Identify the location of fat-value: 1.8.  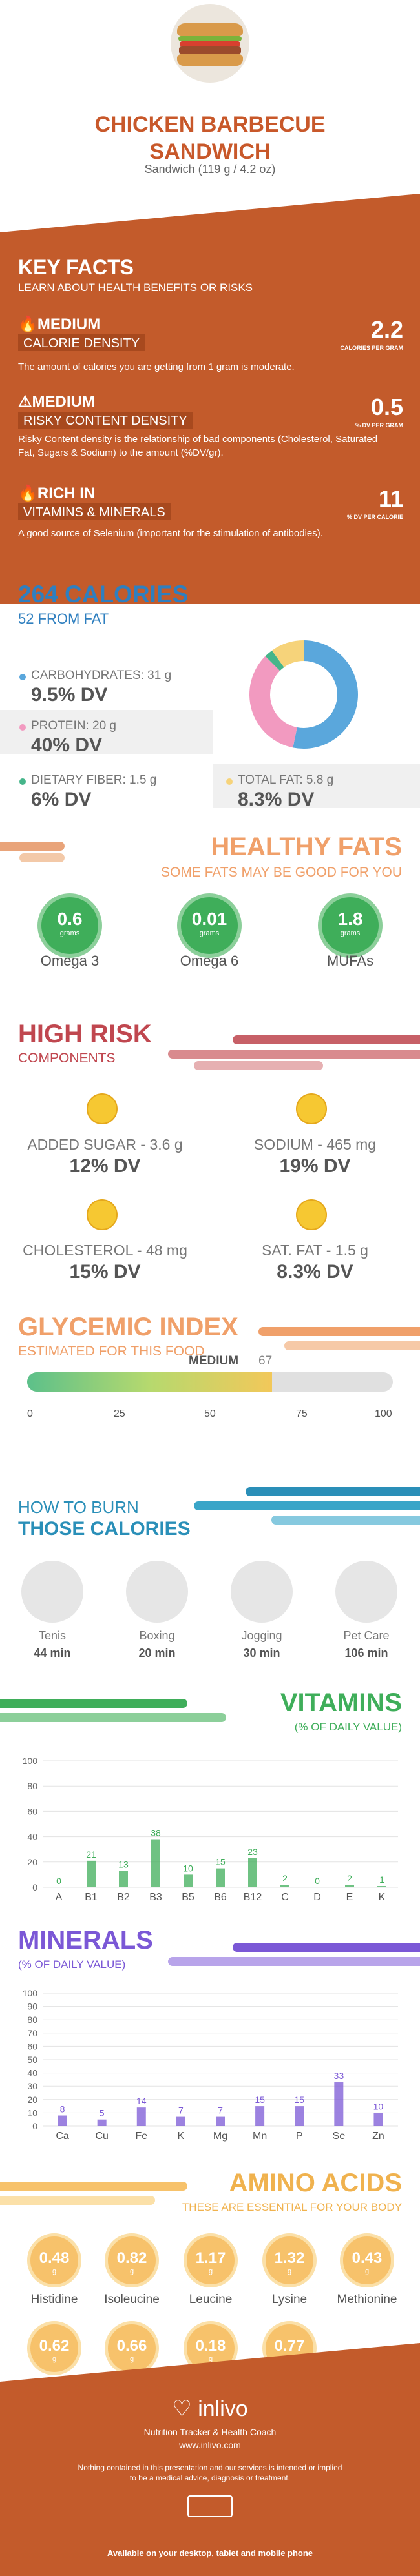
(350, 919).